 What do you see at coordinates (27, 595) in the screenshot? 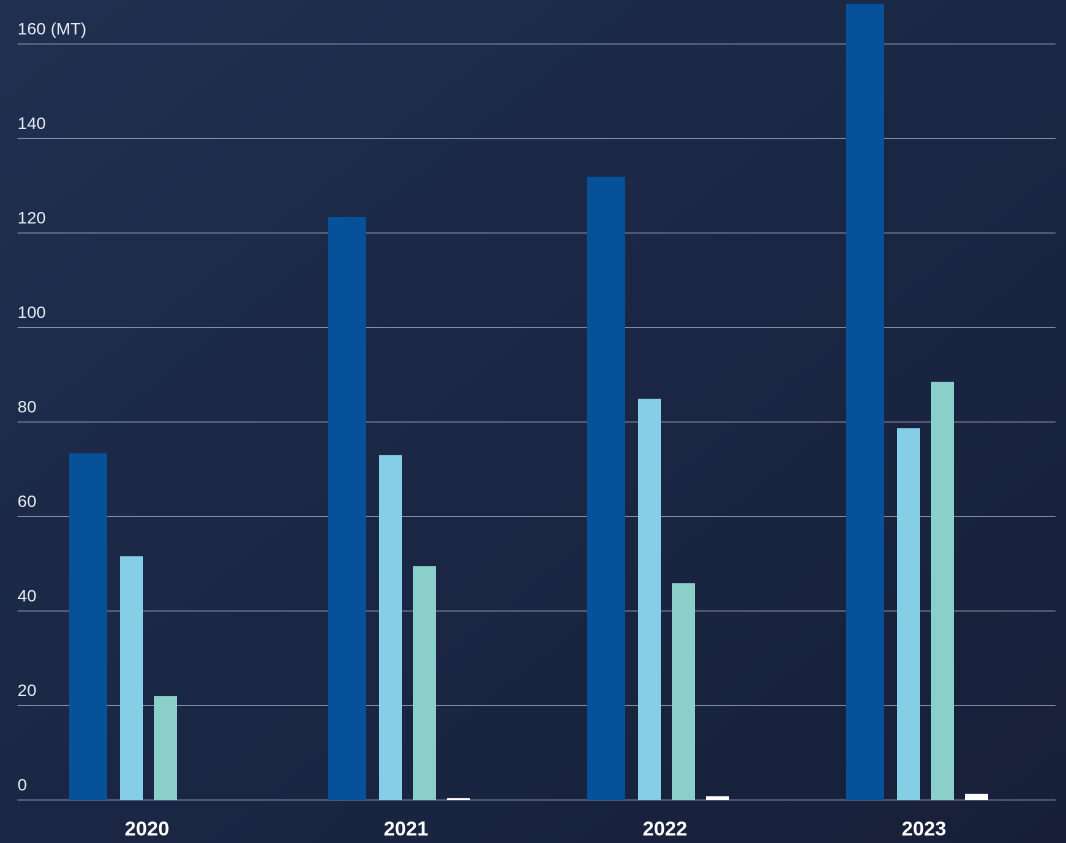
I see `y-tick-label: 40` at bounding box center [27, 595].